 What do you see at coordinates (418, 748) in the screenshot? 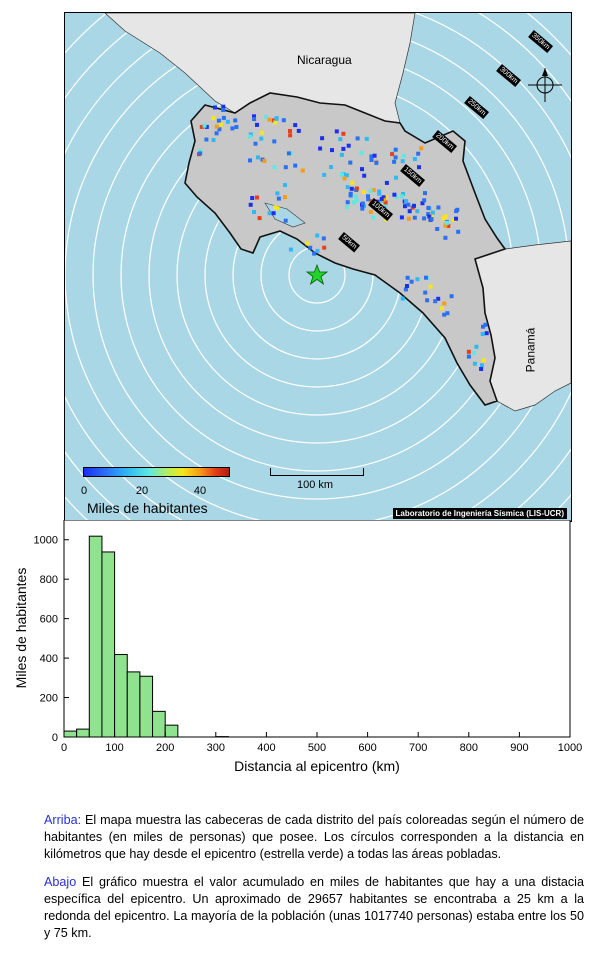
I see `x-tick-label: 700` at bounding box center [418, 748].